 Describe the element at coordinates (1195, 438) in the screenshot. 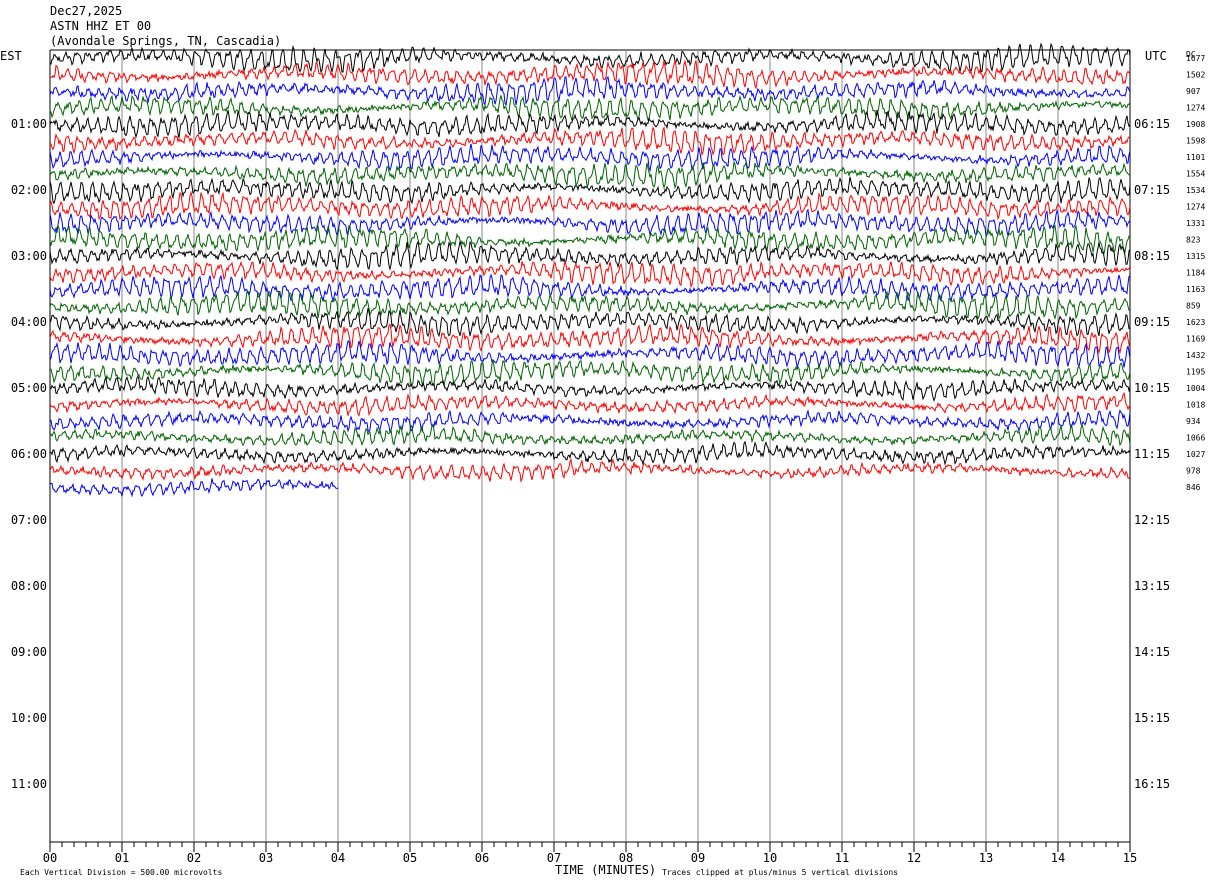

I see `dc-offset-label: 1066` at that location.